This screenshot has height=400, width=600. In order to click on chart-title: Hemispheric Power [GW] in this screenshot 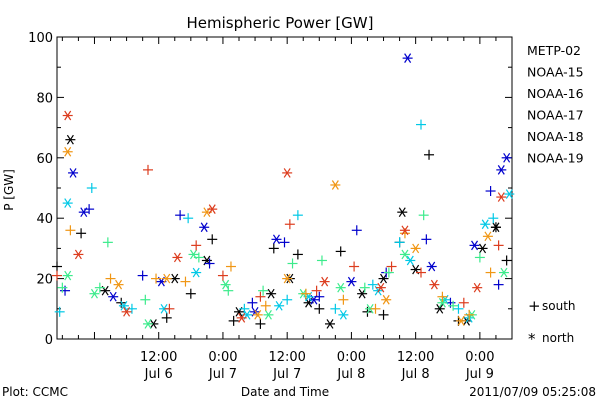, I will do `click(280, 23)`.